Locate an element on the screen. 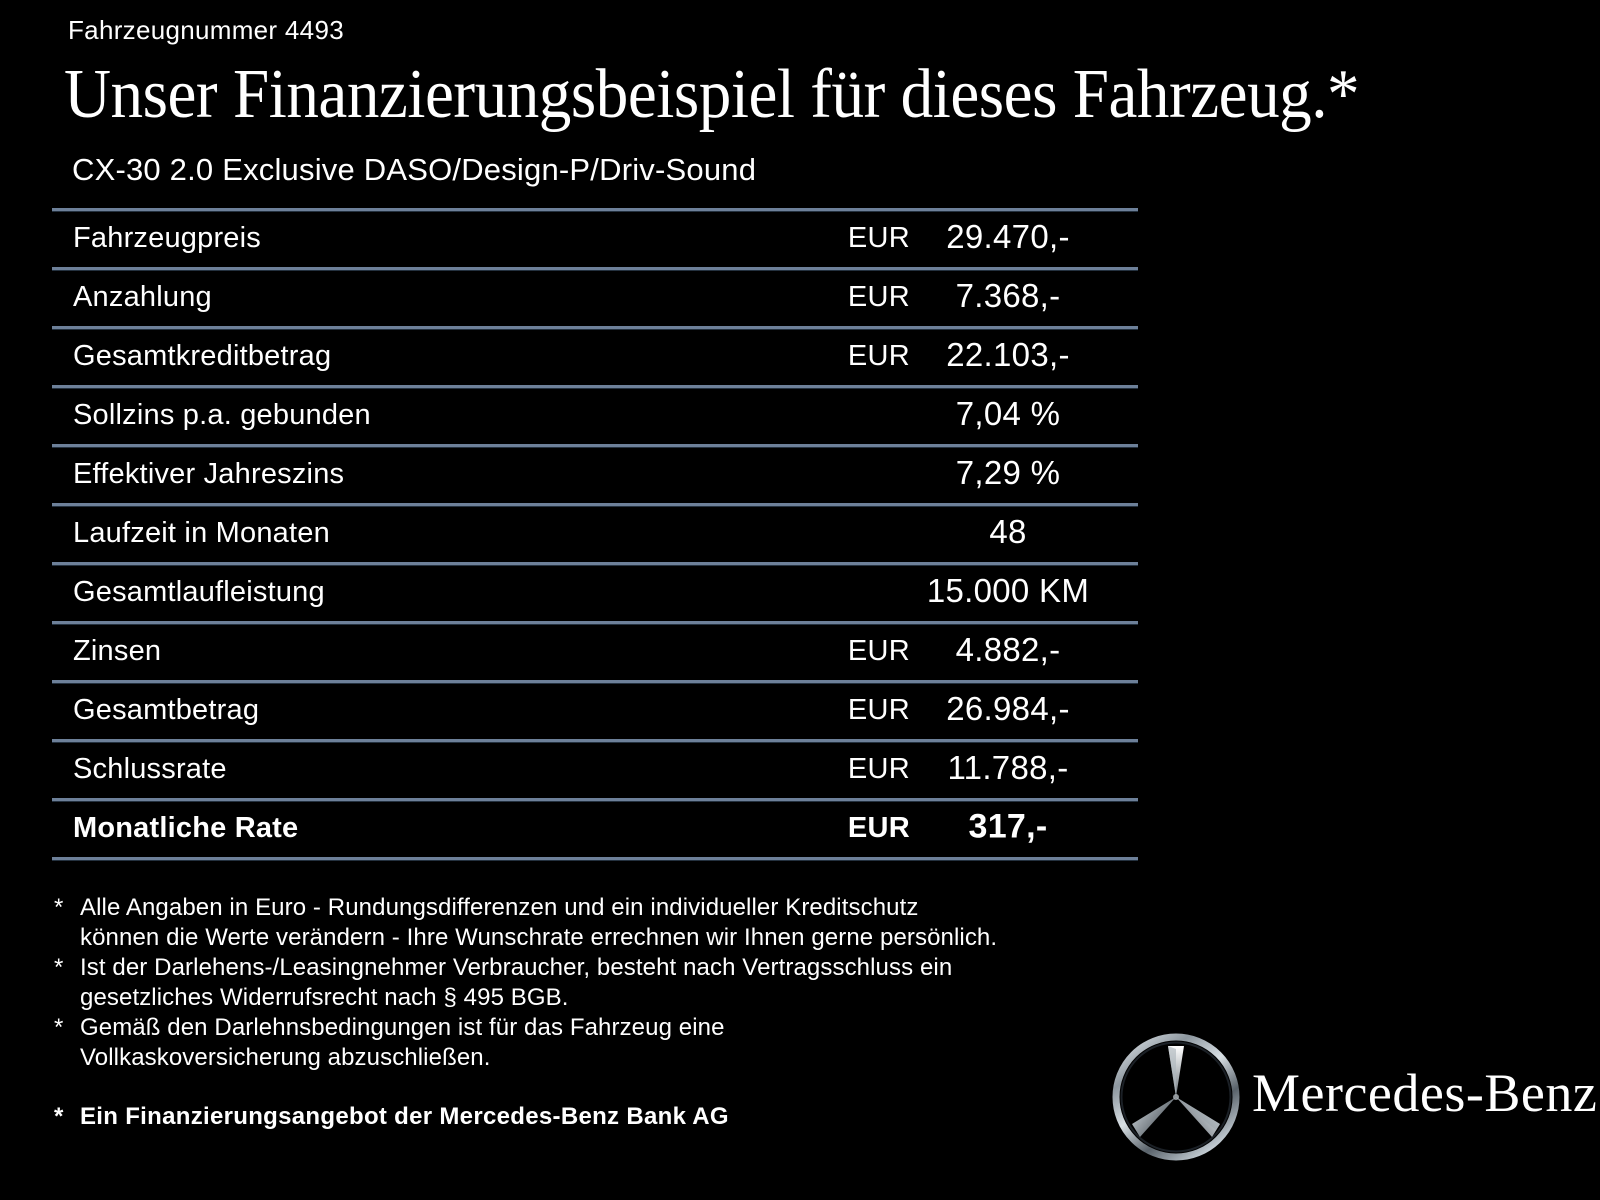 Image resolution: width=1600 pixels, height=1200 pixels. footnote-line: Vollkaskoversicherung abzuschließen. is located at coordinates (285, 1057).